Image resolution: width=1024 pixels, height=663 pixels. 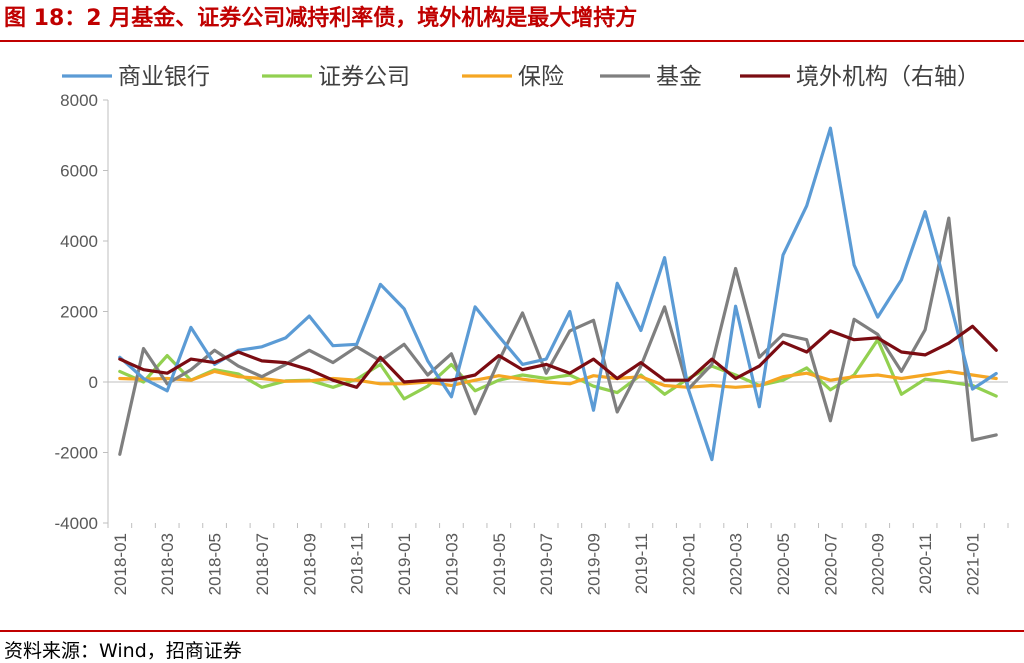 What do you see at coordinates (888, 77) in the screenshot?
I see `legend-label: 境外机构（右轴）` at bounding box center [888, 77].